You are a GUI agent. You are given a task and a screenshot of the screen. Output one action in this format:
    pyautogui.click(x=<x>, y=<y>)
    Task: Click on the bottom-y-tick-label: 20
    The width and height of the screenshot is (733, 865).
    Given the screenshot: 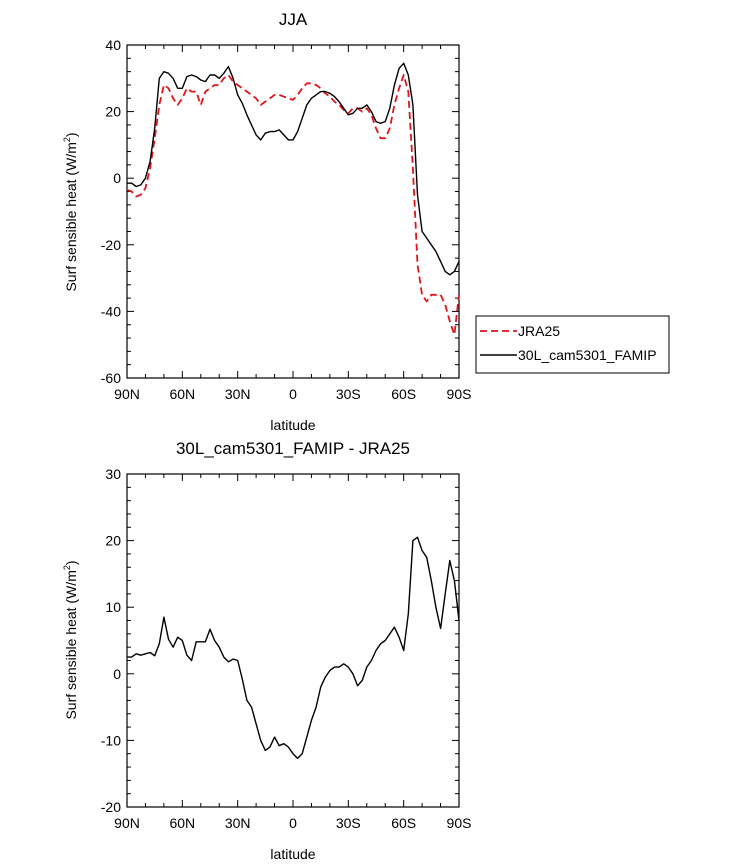 What is the action you would take?
    pyautogui.click(x=113, y=541)
    